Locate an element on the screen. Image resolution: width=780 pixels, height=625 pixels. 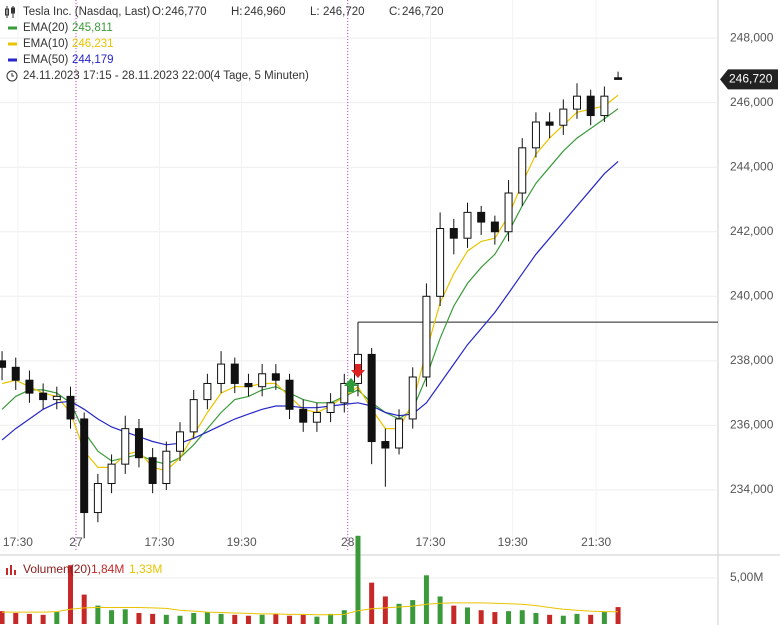
legend-value: 244,179 is located at coordinates (93, 60).